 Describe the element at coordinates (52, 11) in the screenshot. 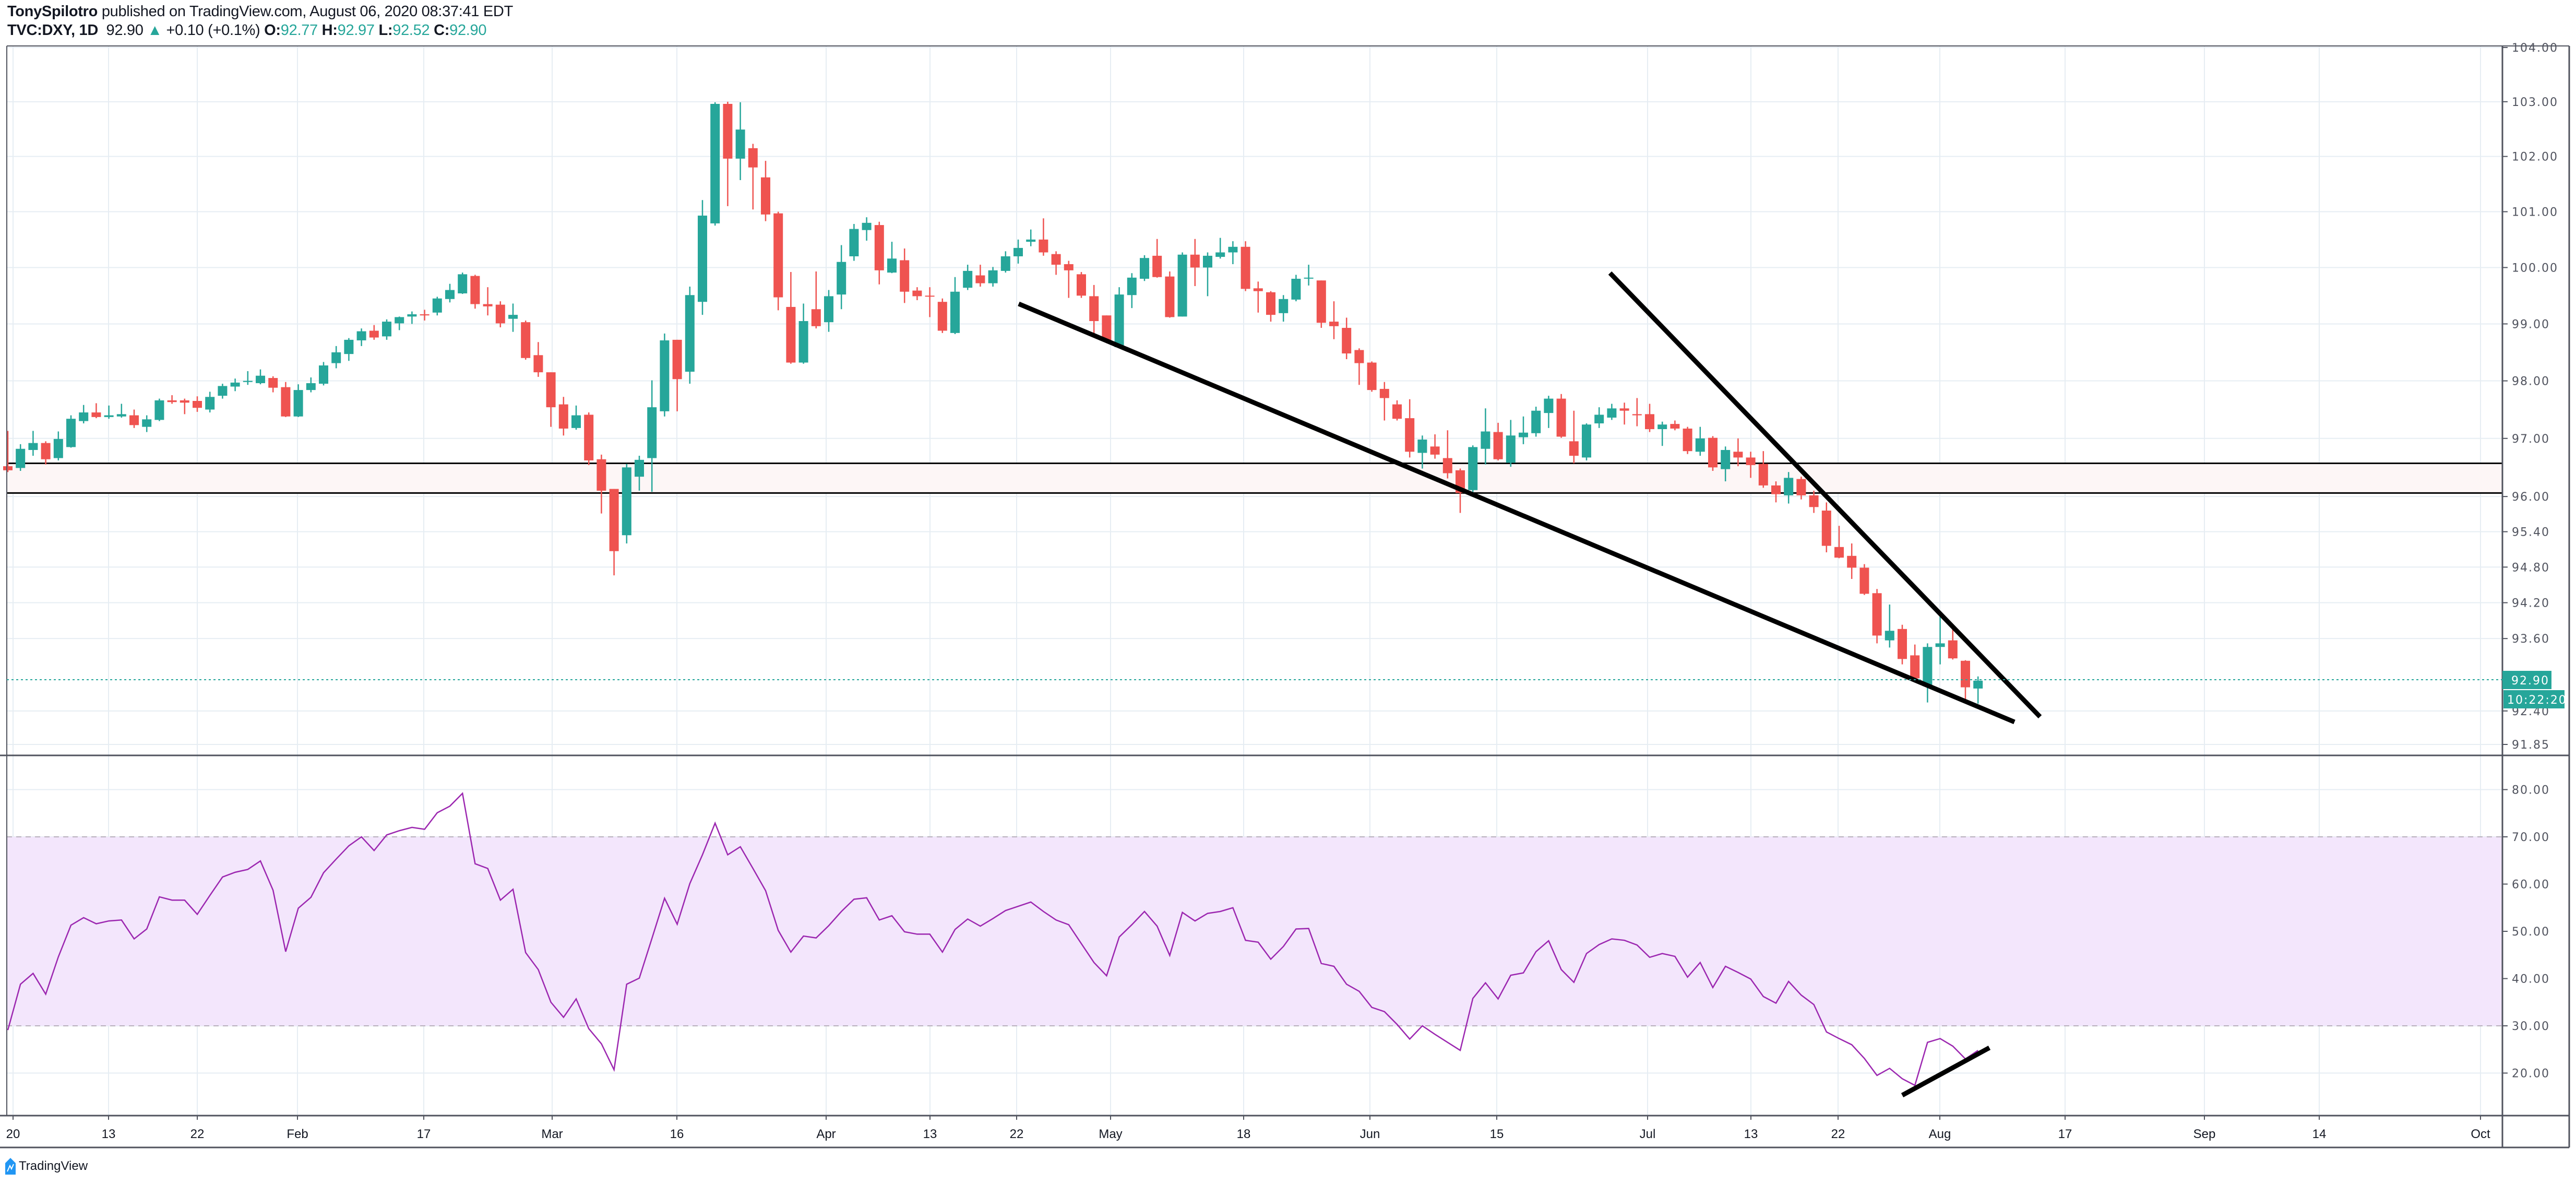

I see `author-name: TonySpilotro` at that location.